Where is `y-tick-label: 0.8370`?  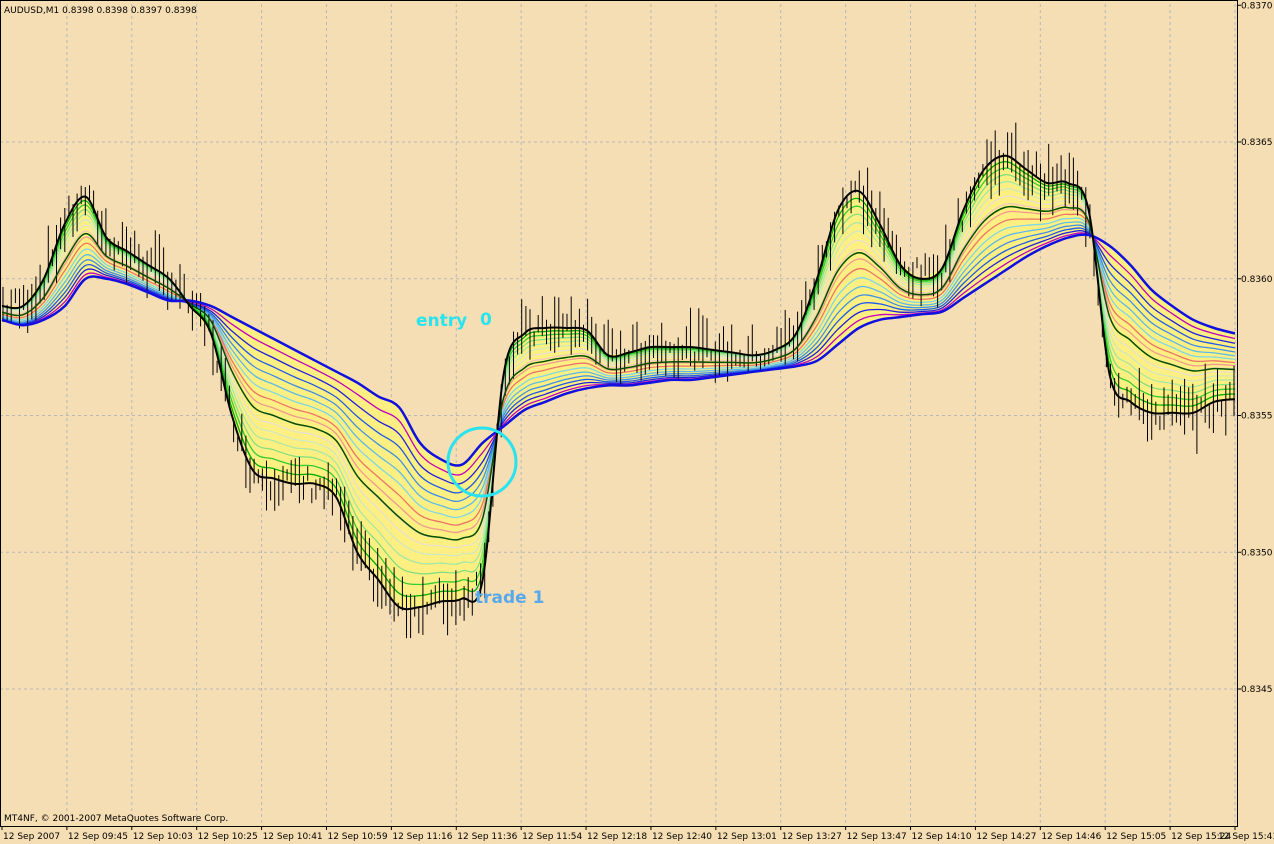 y-tick-label: 0.8370 is located at coordinates (1257, 6).